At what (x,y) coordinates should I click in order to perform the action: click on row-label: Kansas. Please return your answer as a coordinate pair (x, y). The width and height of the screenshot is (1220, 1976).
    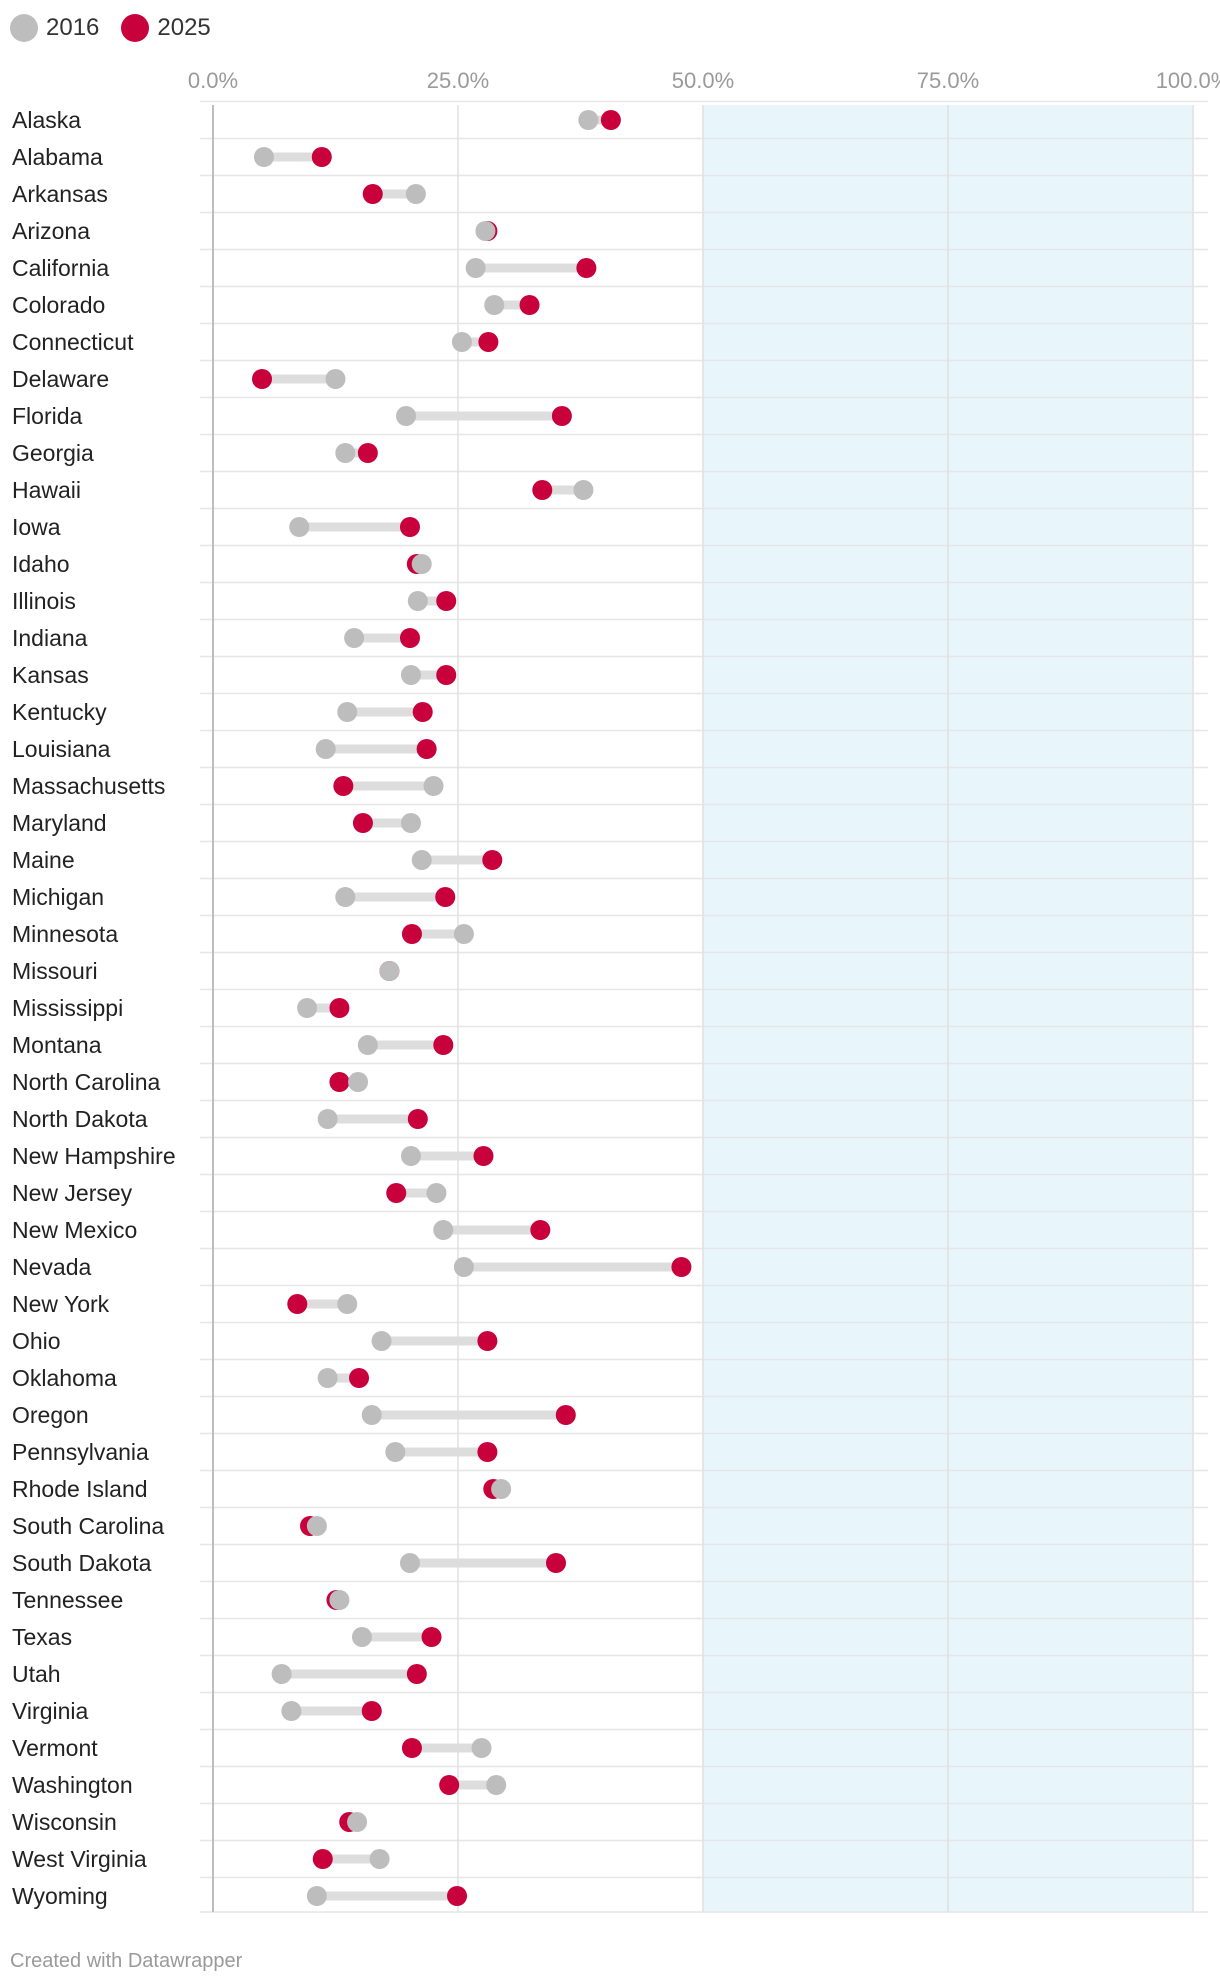
    Looking at the image, I should click on (50, 675).